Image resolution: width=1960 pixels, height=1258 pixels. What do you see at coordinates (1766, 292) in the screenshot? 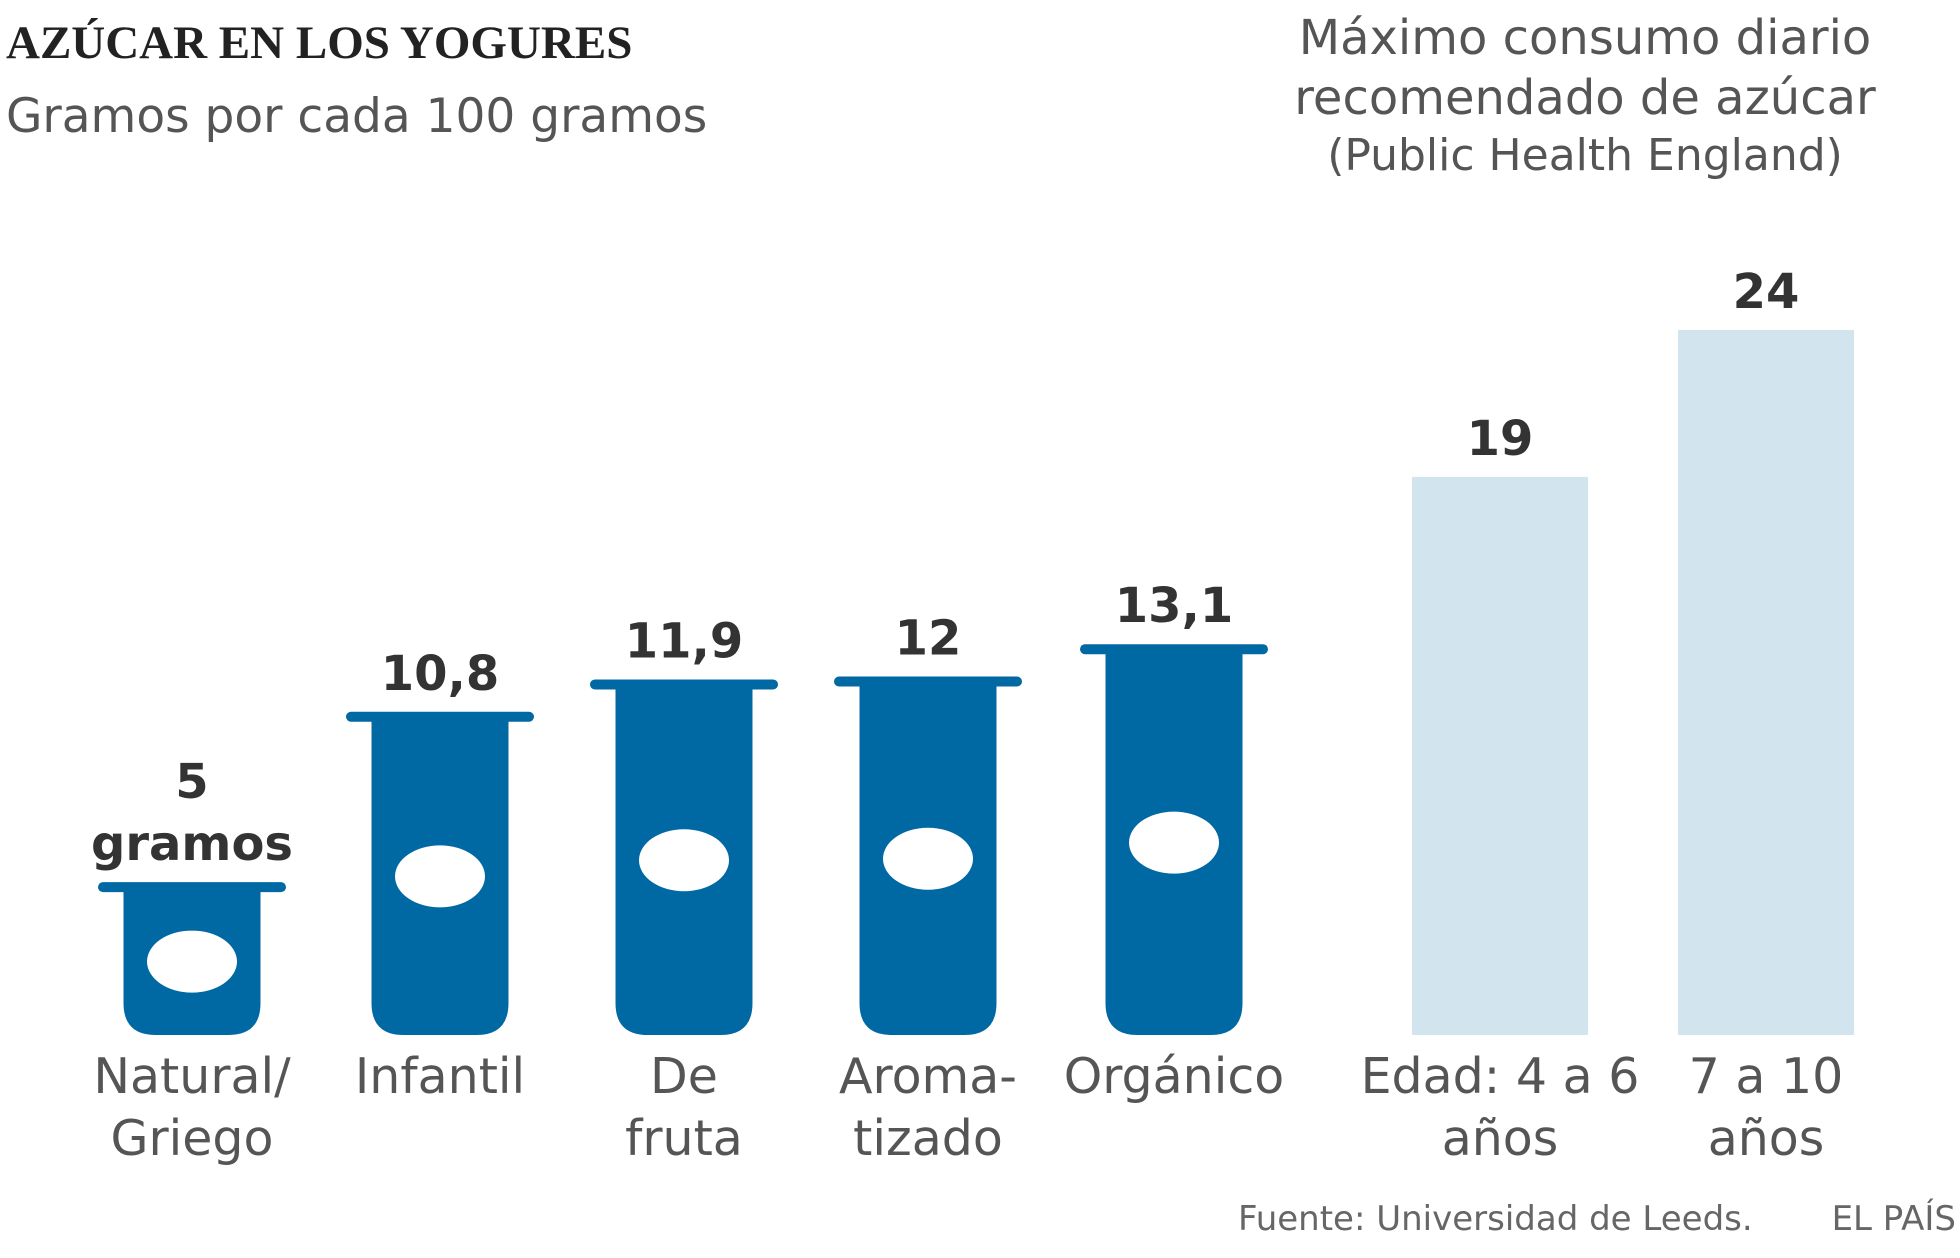
I see `value-label: 24` at bounding box center [1766, 292].